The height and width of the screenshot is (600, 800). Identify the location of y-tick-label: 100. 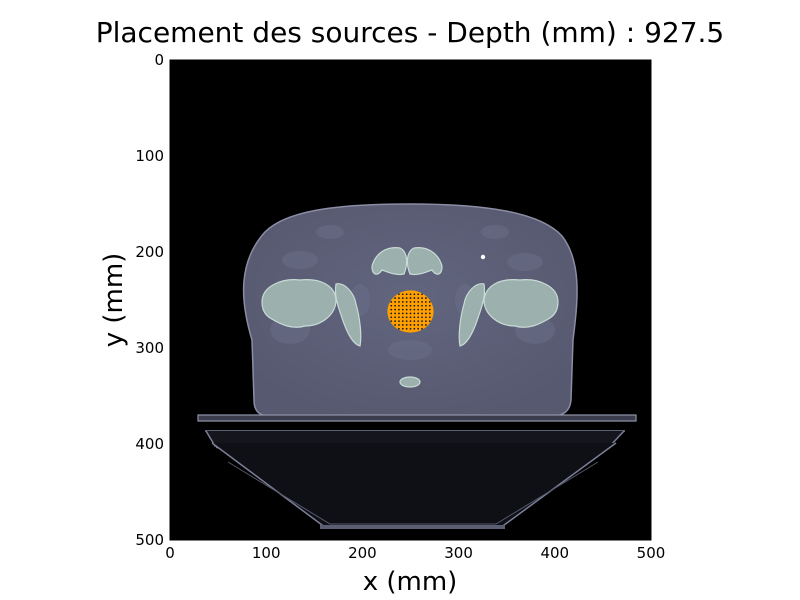
(149, 156).